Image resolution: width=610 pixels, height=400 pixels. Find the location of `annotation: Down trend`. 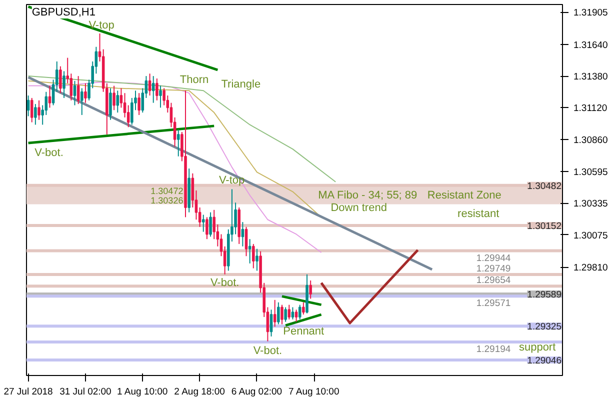

annotation: Down trend is located at coordinates (358, 208).